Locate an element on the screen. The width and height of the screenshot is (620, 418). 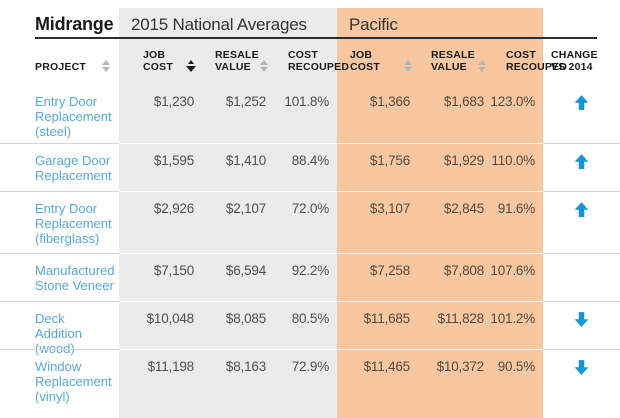
column-header-change-vs-2014: CHANGE VS 2014 is located at coordinates (581, 62).